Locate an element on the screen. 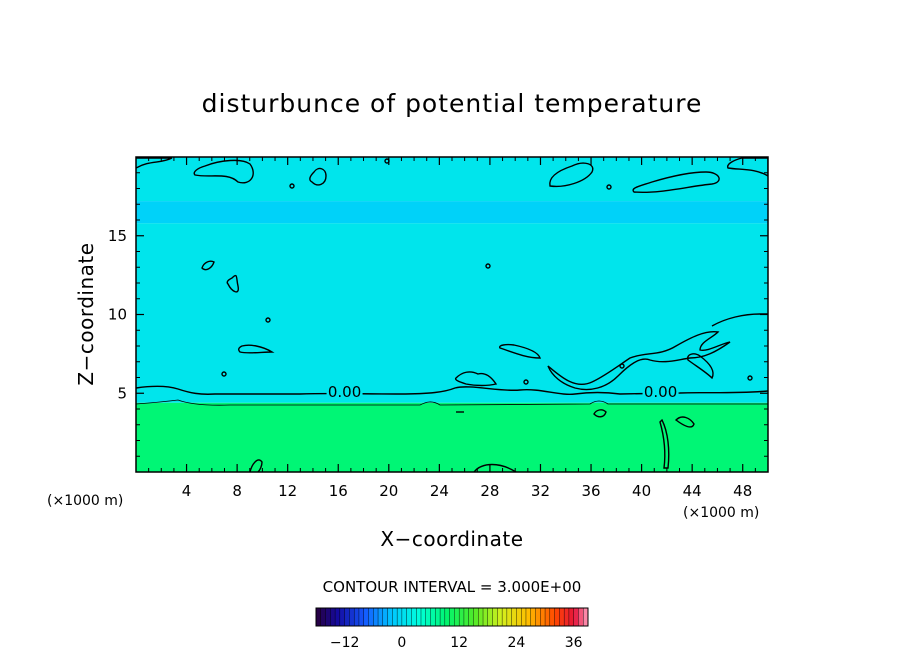  contour-label-bg is located at coordinates (344, 391).